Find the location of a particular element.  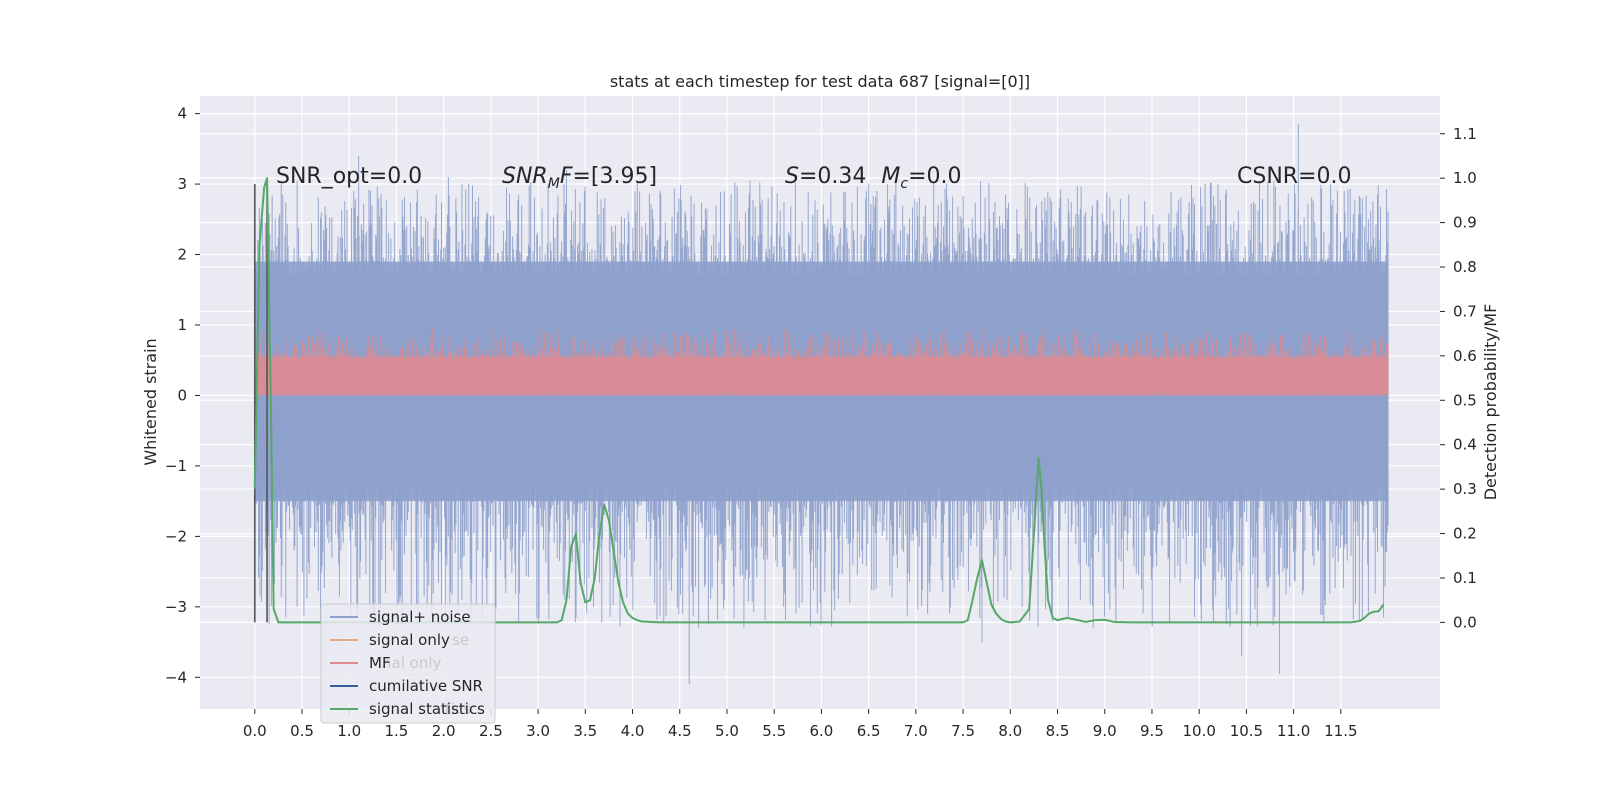

x-tick-label: 3.5 is located at coordinates (585, 731).